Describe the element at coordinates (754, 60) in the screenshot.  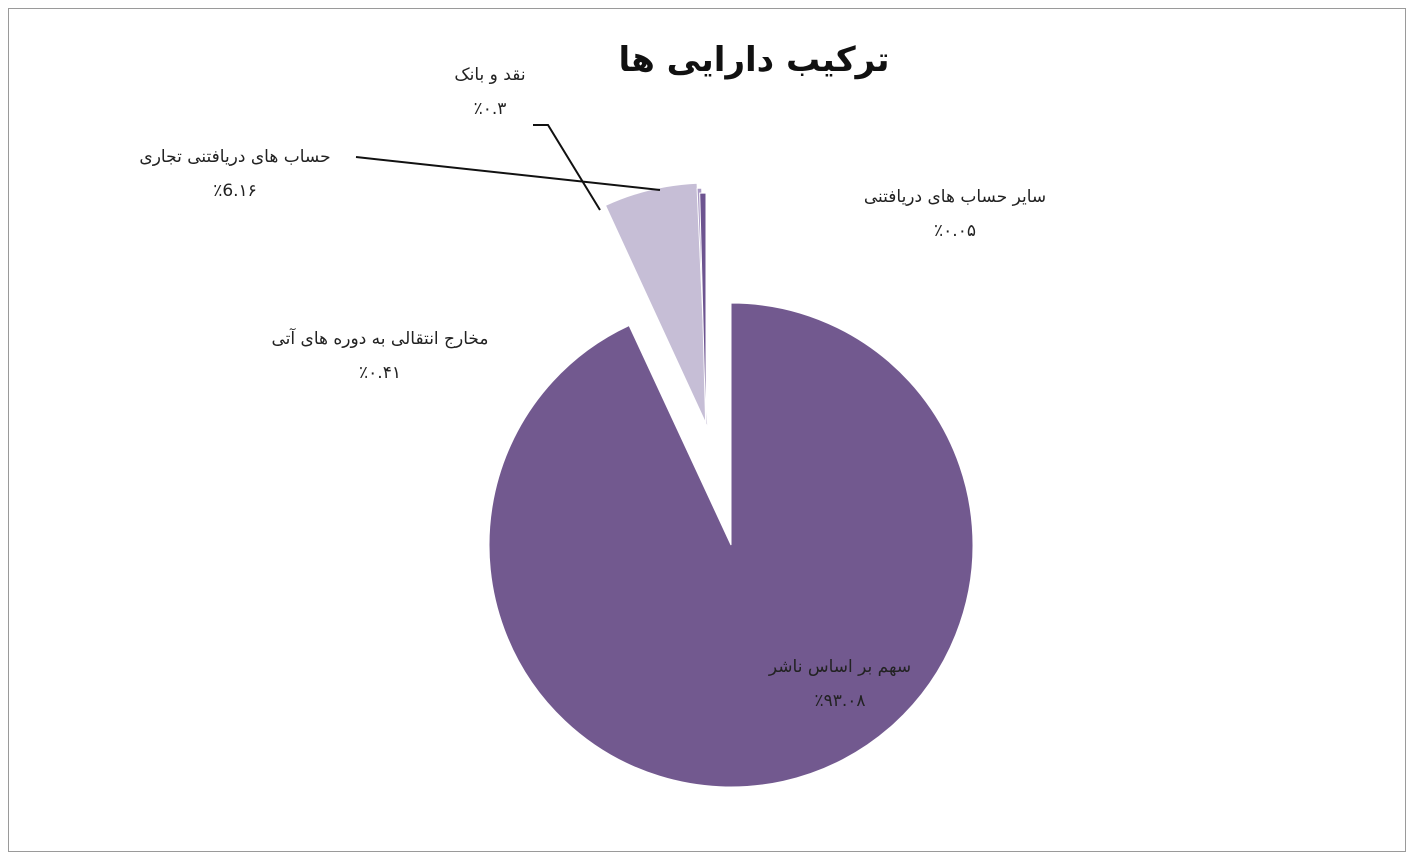
I see `chart-title: ترکیب دارایی ها` at that location.